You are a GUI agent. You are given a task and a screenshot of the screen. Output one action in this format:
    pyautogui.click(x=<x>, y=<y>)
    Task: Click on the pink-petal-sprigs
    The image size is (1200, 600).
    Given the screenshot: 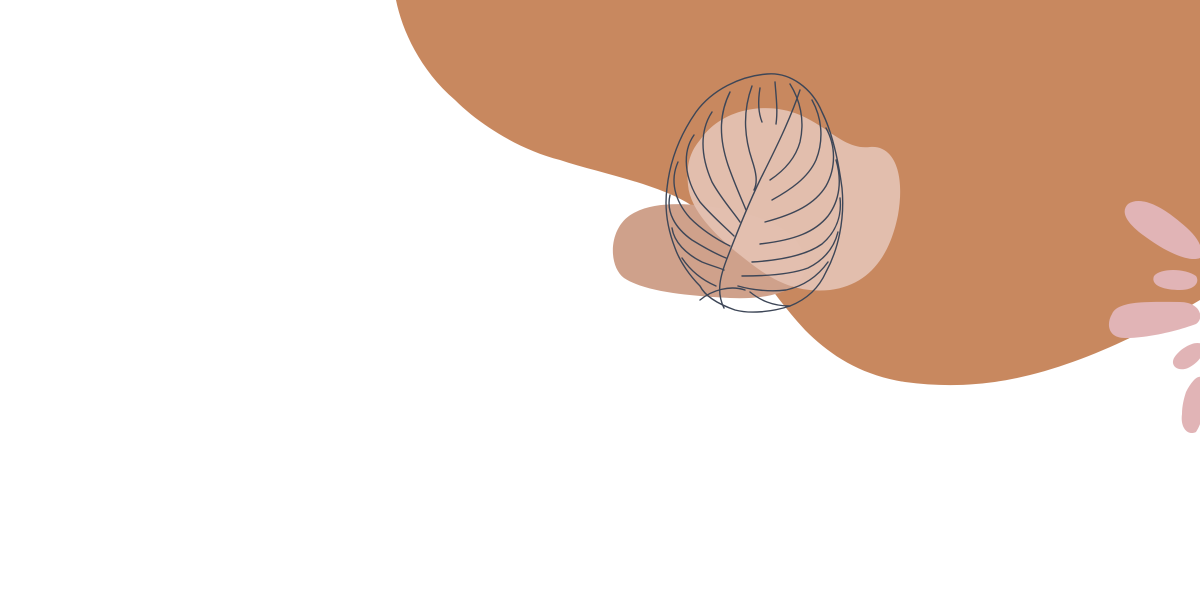 What is the action you would take?
    pyautogui.click(x=1154, y=317)
    